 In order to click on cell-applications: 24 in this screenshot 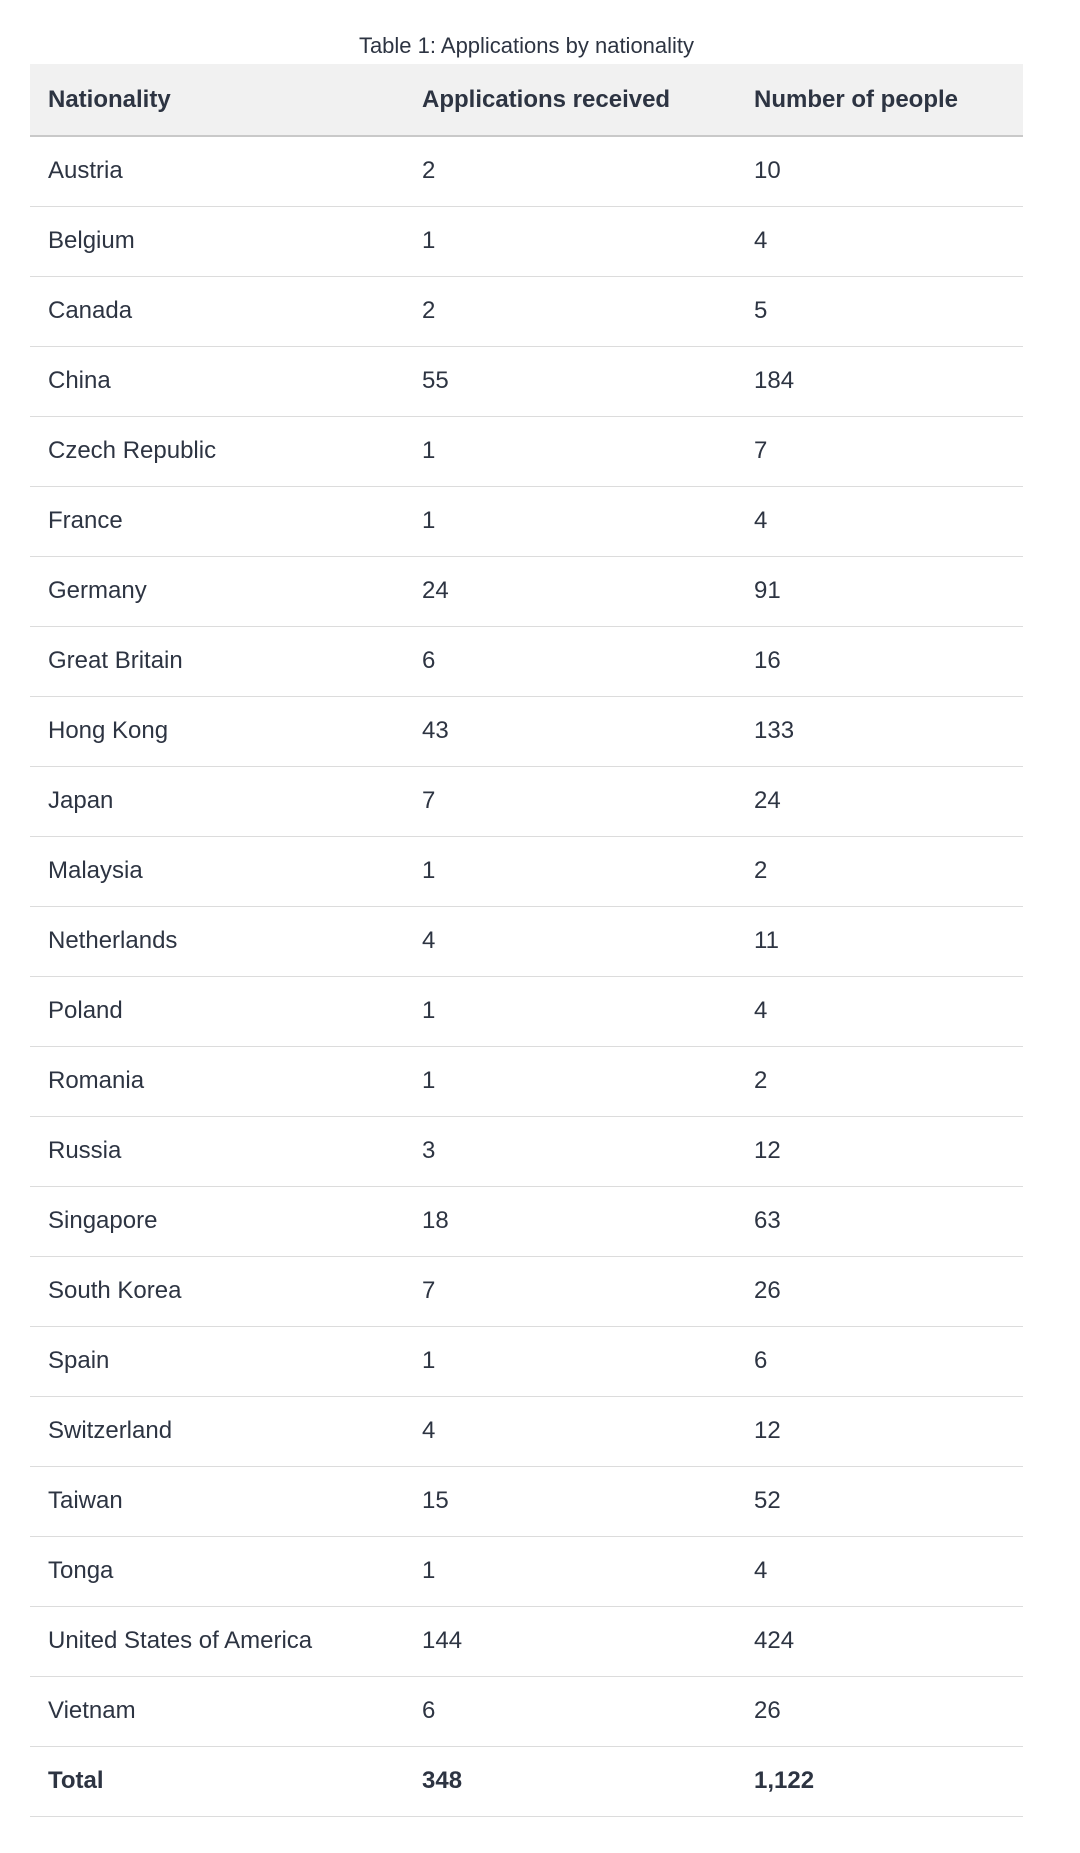, I will do `click(570, 591)`.